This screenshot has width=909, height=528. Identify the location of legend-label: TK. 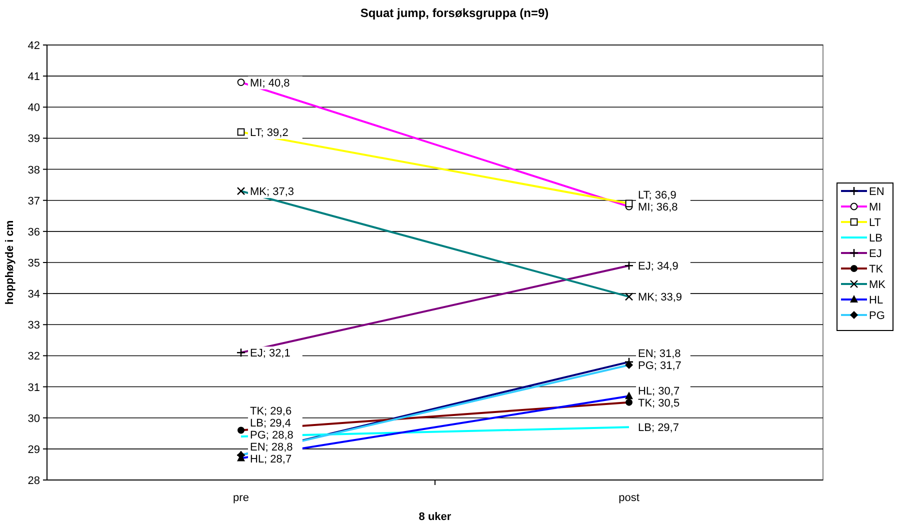
(876, 270).